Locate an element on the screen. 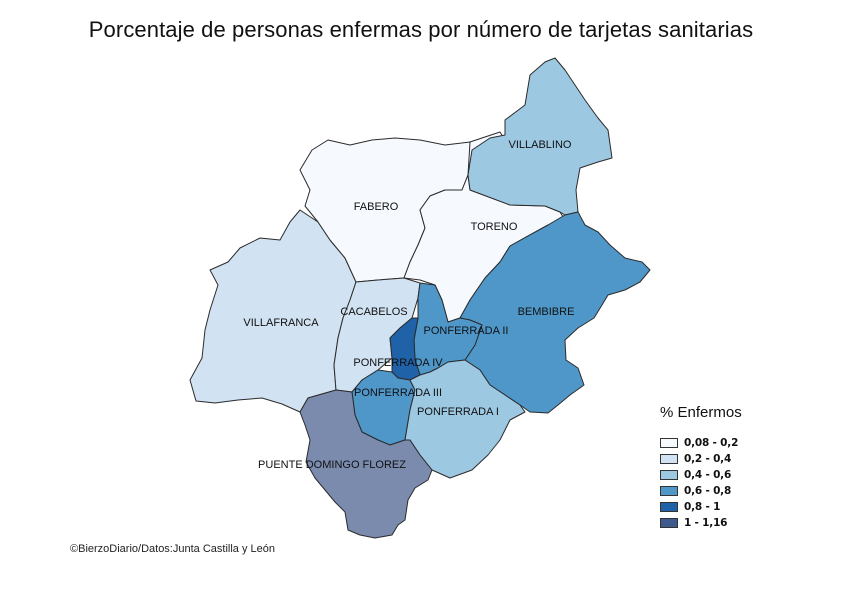 Image resolution: width=842 pixels, height=595 pixels. legend-label: 0,8 - 1 is located at coordinates (702, 507).